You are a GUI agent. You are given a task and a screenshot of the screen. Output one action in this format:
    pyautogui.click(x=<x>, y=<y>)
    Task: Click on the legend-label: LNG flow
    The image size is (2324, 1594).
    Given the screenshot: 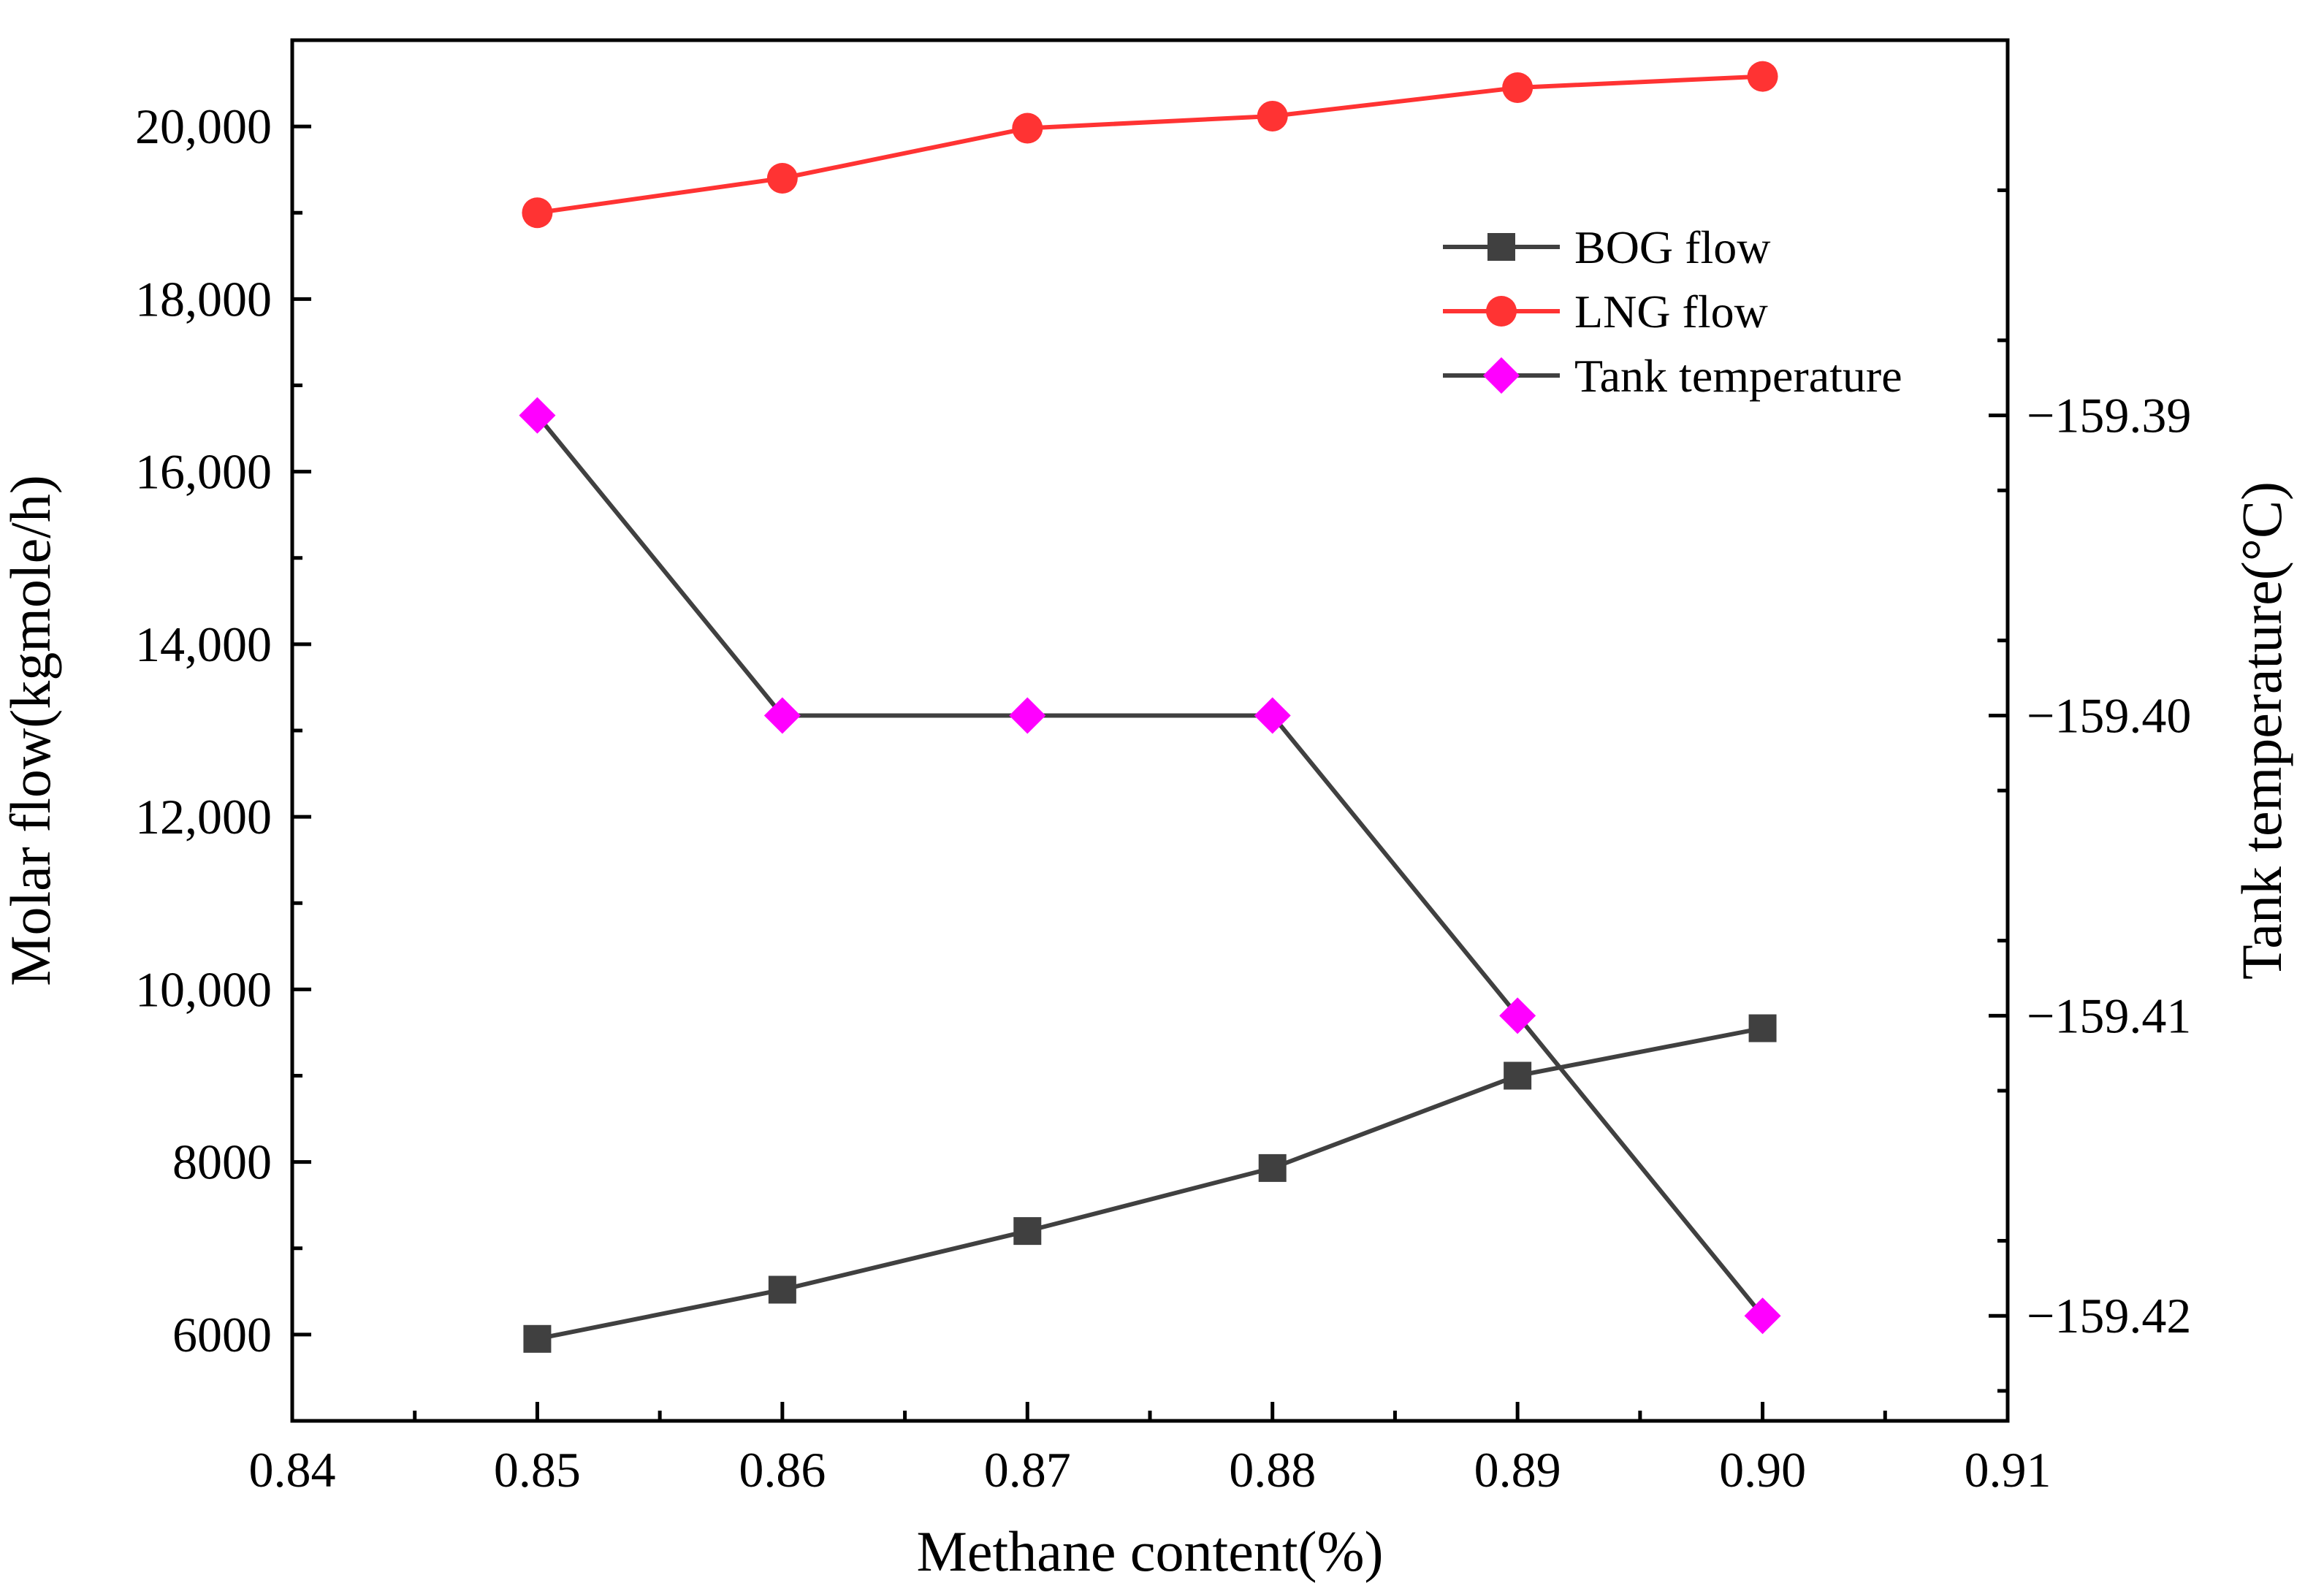 What is the action you would take?
    pyautogui.click(x=1671, y=312)
    